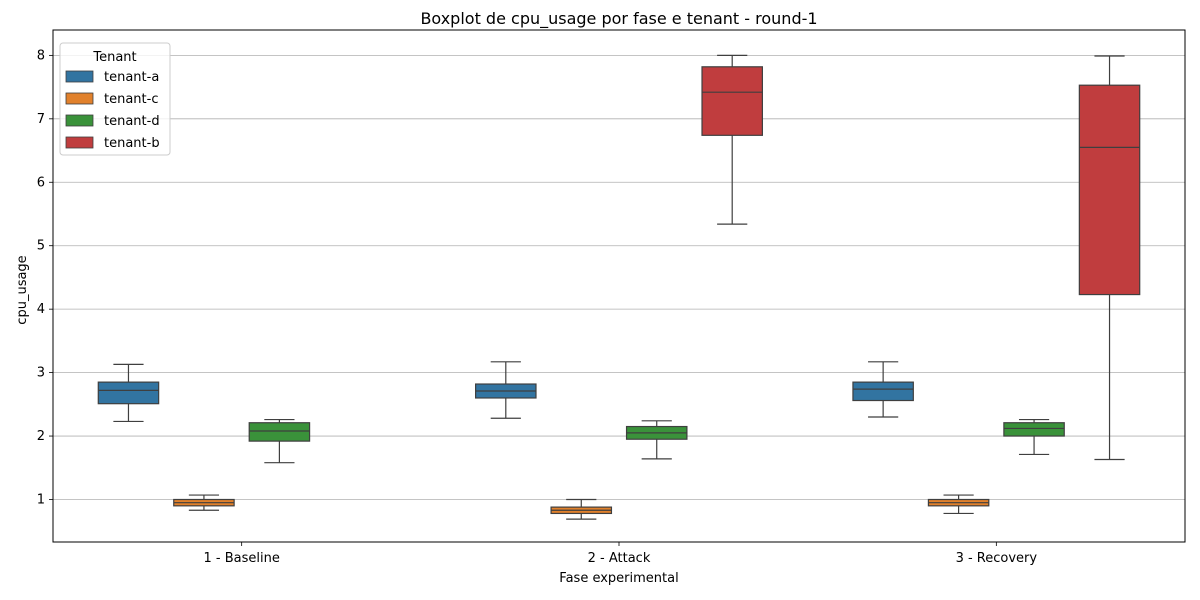 This screenshot has height=600, width=1200. Describe the element at coordinates (132, 143) in the screenshot. I see `legend-label-tenant-b: tenant-b` at that location.